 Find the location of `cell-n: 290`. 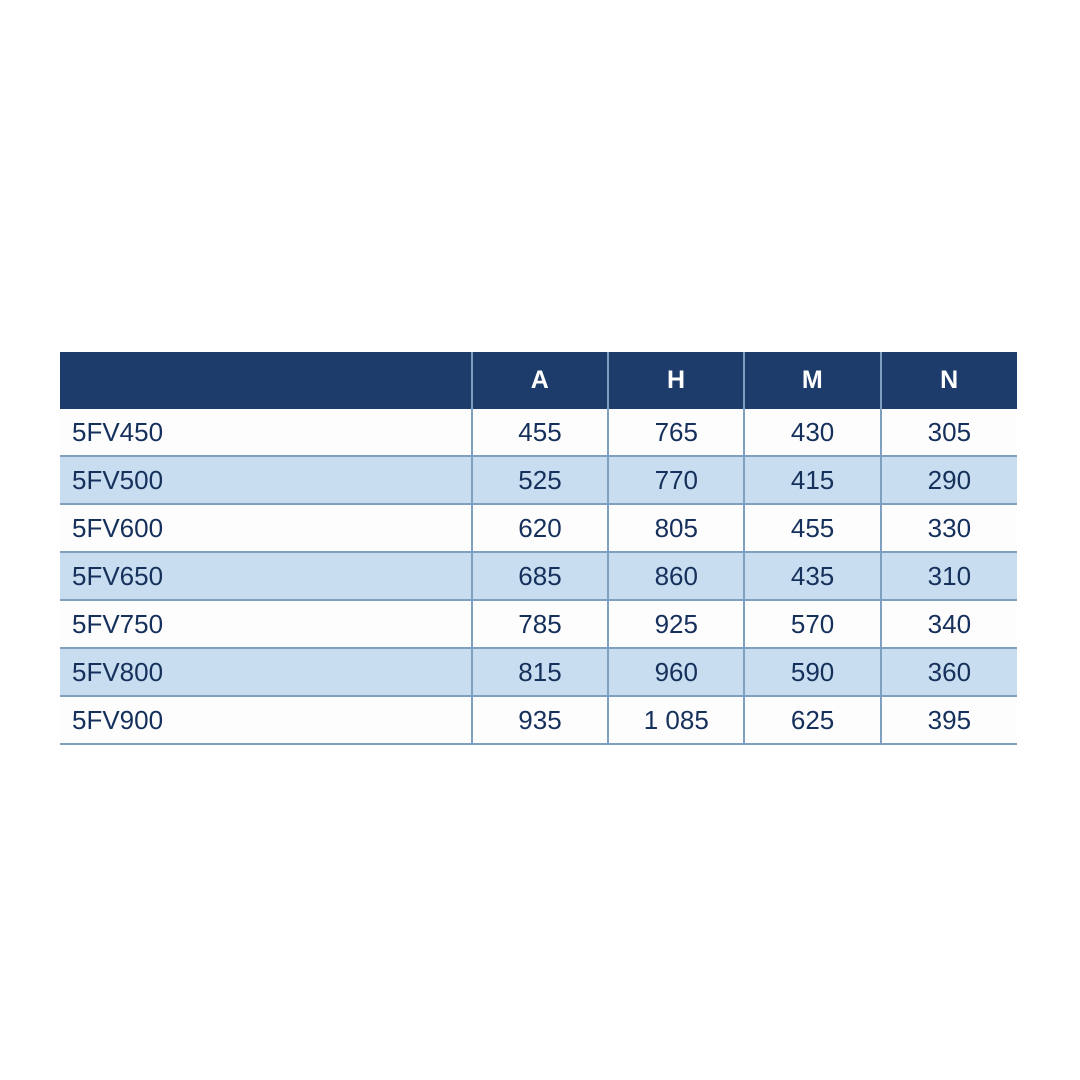

cell-n: 290 is located at coordinates (948, 480).